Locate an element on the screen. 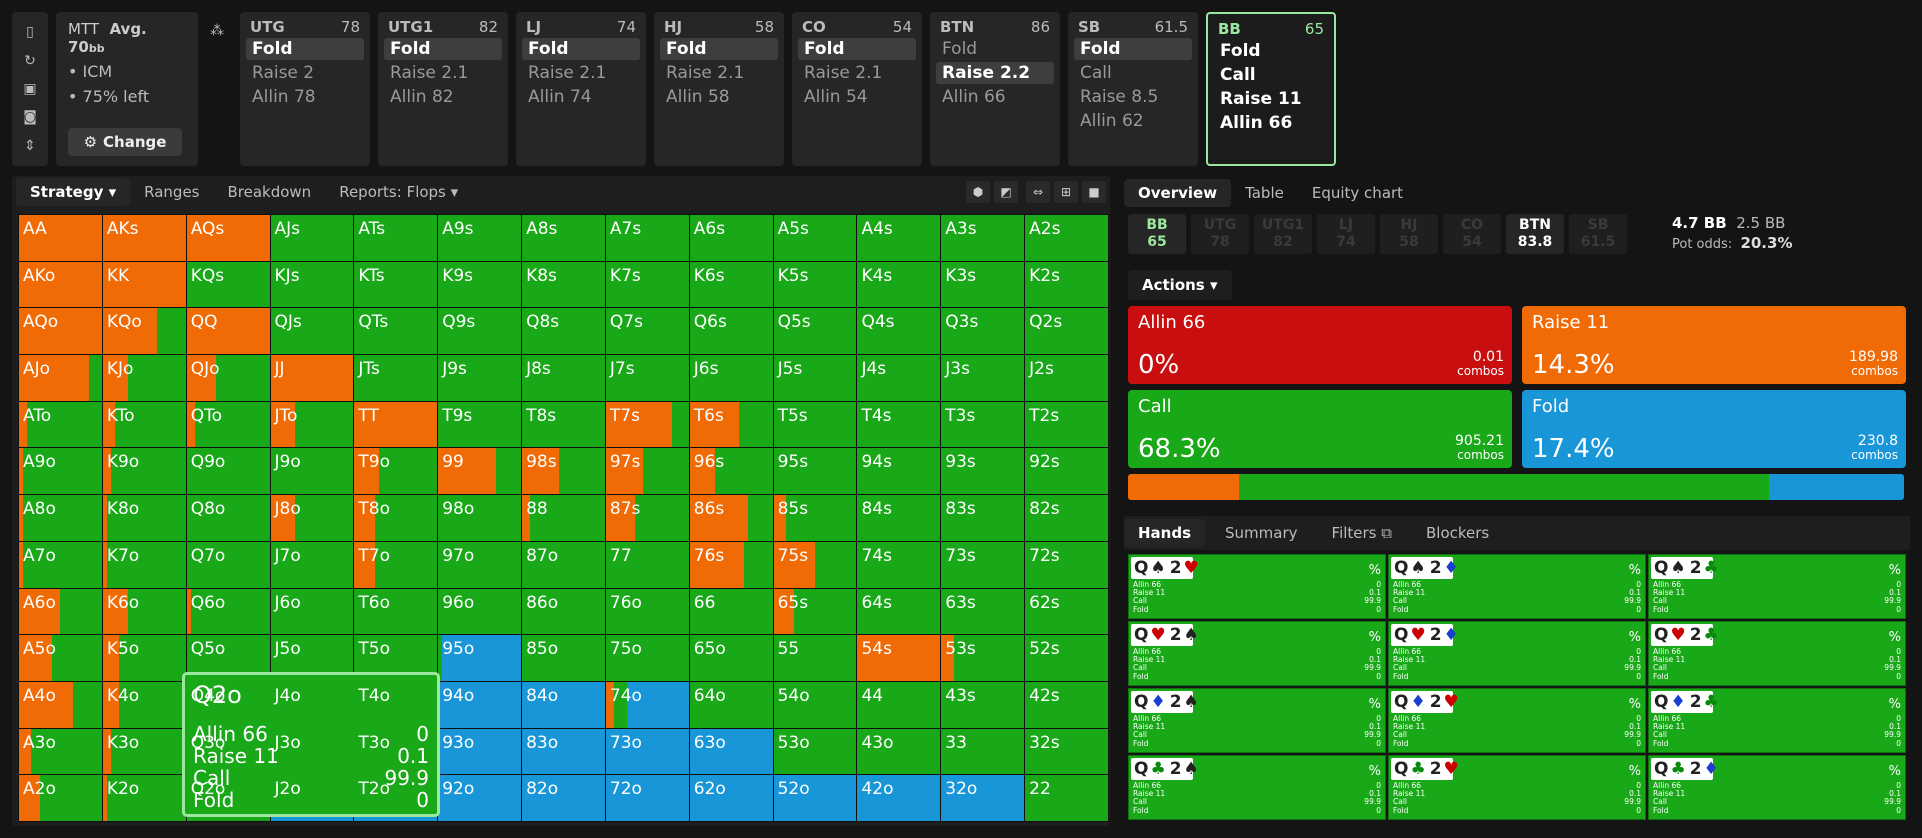 This screenshot has width=1922, height=838. position-card-sb: SB 61.5 Fold Call Raise 8.5 Allin 62 is located at coordinates (1133, 89).